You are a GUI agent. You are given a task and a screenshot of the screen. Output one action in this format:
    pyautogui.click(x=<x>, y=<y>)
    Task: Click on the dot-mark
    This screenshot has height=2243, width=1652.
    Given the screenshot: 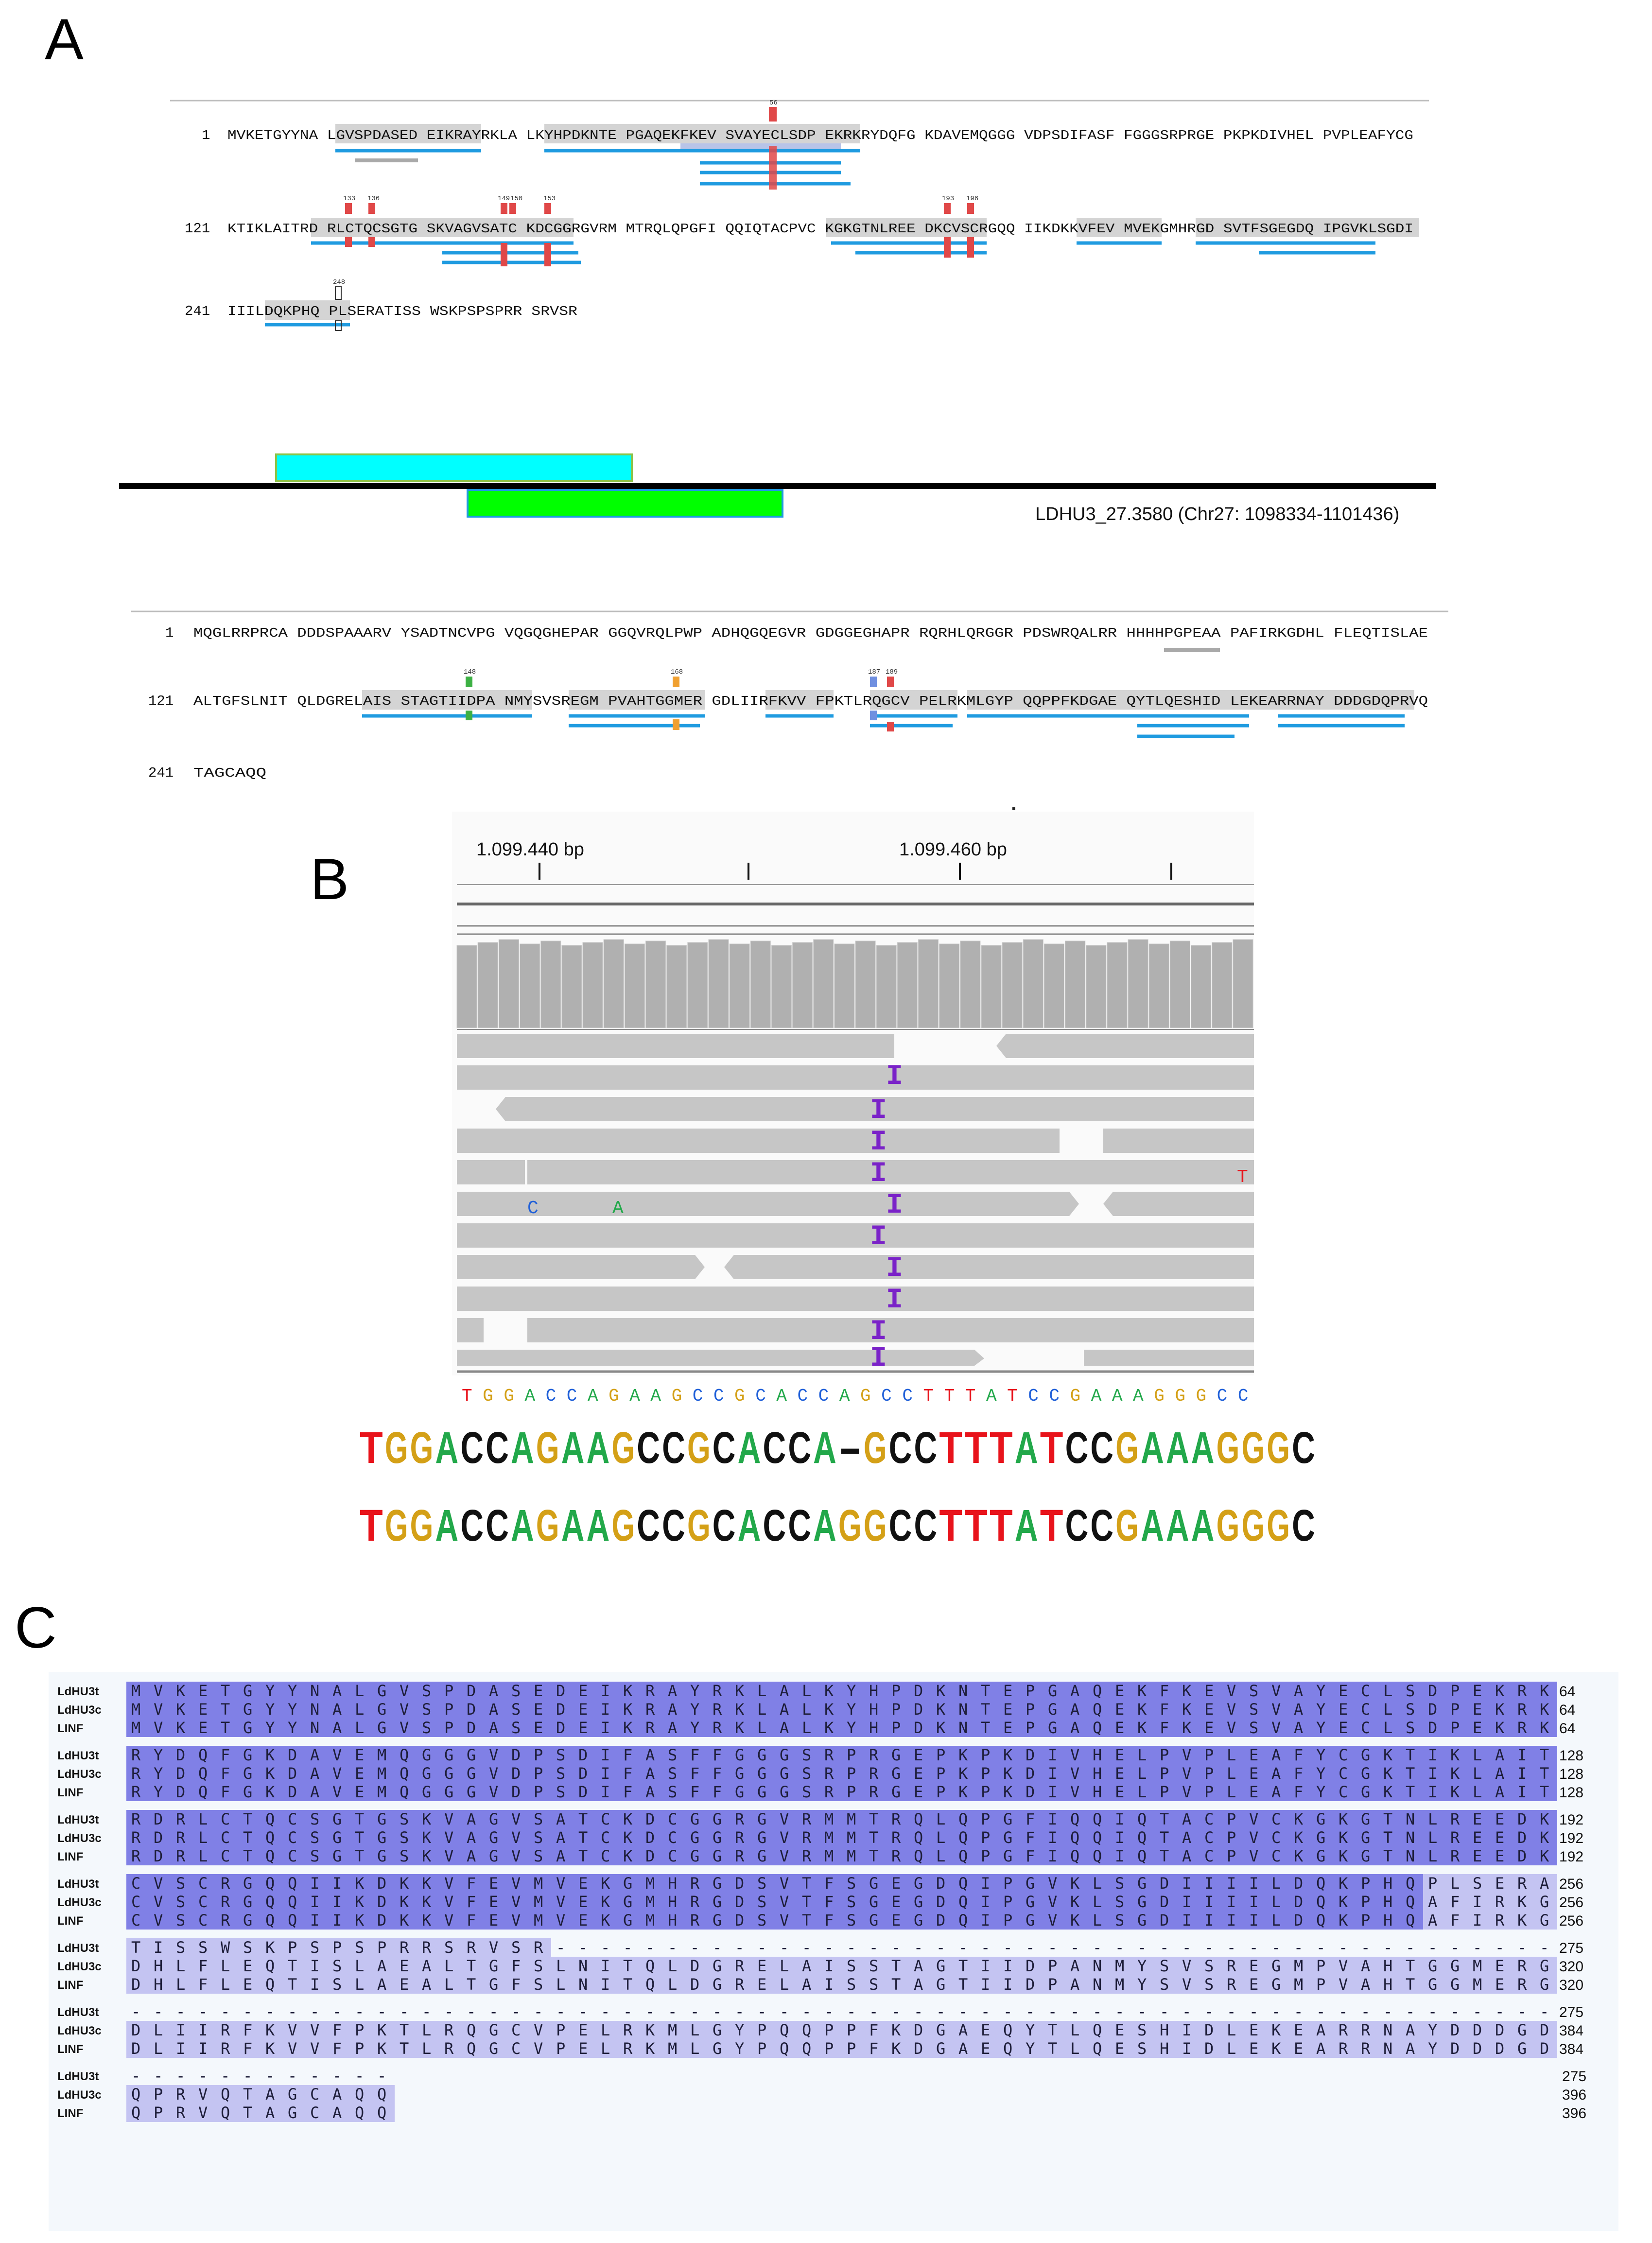 What is the action you would take?
    pyautogui.click(x=1013, y=809)
    